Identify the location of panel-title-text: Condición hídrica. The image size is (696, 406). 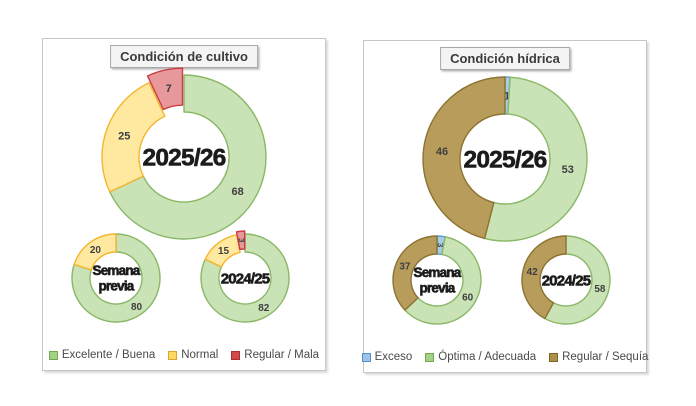
(505, 58).